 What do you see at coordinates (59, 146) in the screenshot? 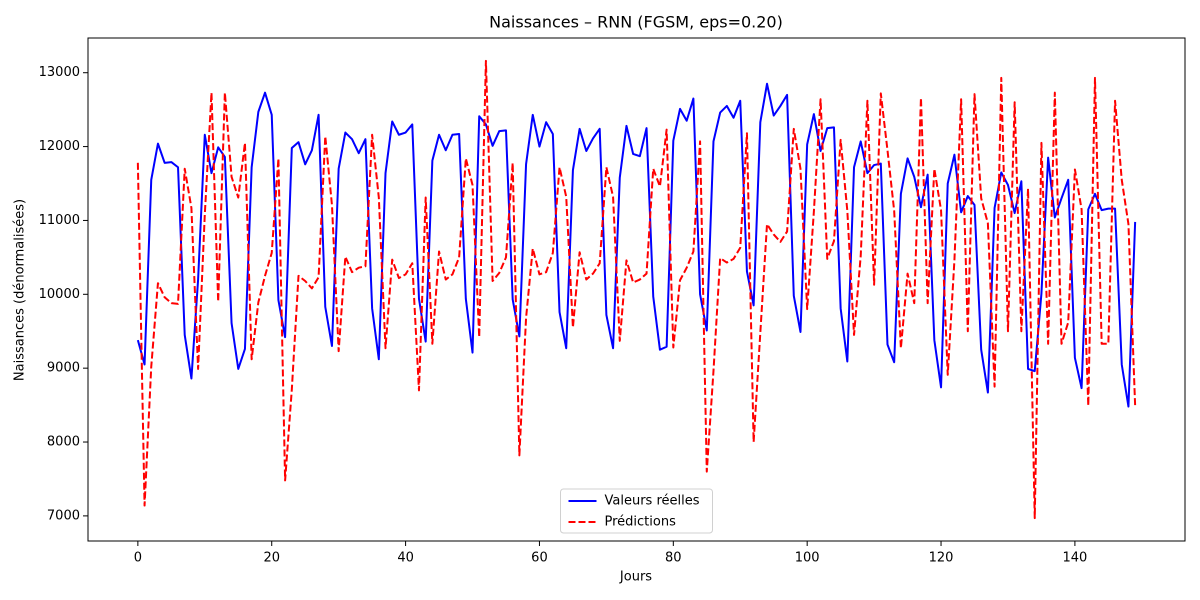
I see `y-tick-label: 12000` at bounding box center [59, 146].